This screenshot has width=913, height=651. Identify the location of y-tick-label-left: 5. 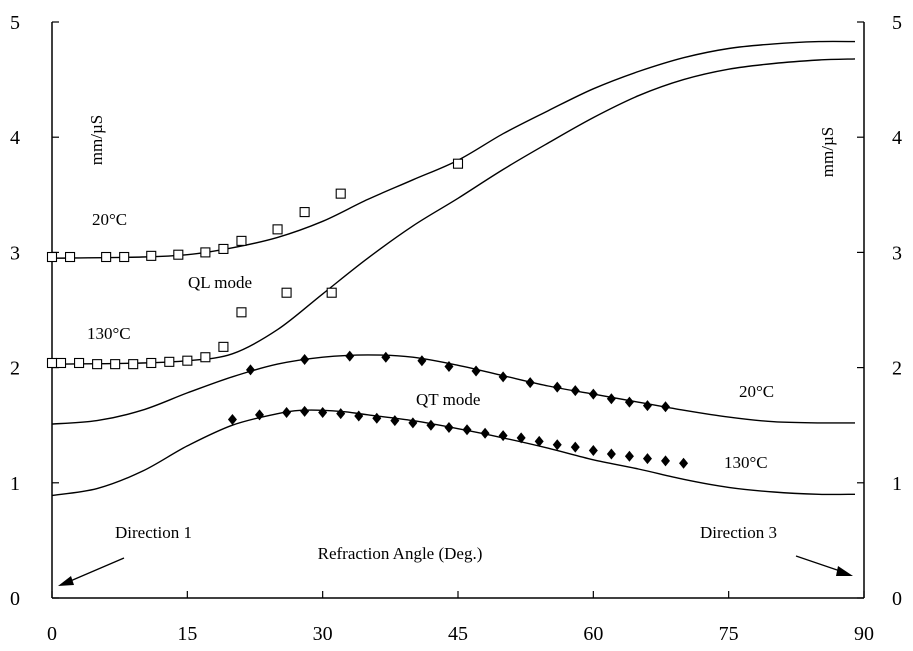
(15, 23).